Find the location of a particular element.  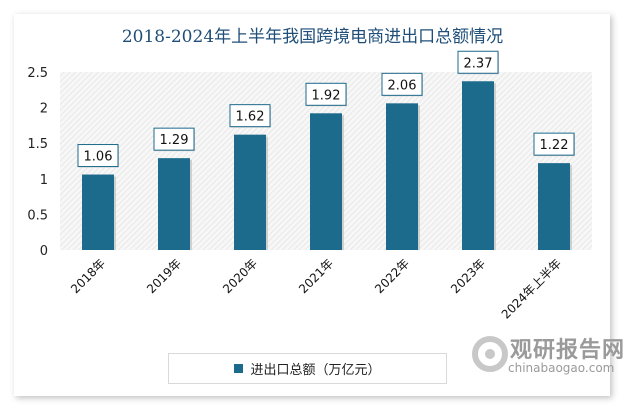

x-tick-label: 2019年 is located at coordinates (164, 276).